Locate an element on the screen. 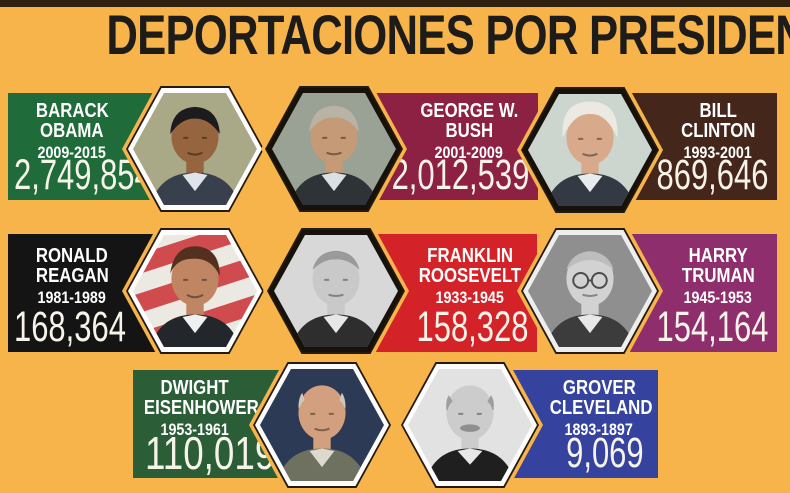 The width and height of the screenshot is (790, 493). president-name-line1: GROVER is located at coordinates (599, 388).